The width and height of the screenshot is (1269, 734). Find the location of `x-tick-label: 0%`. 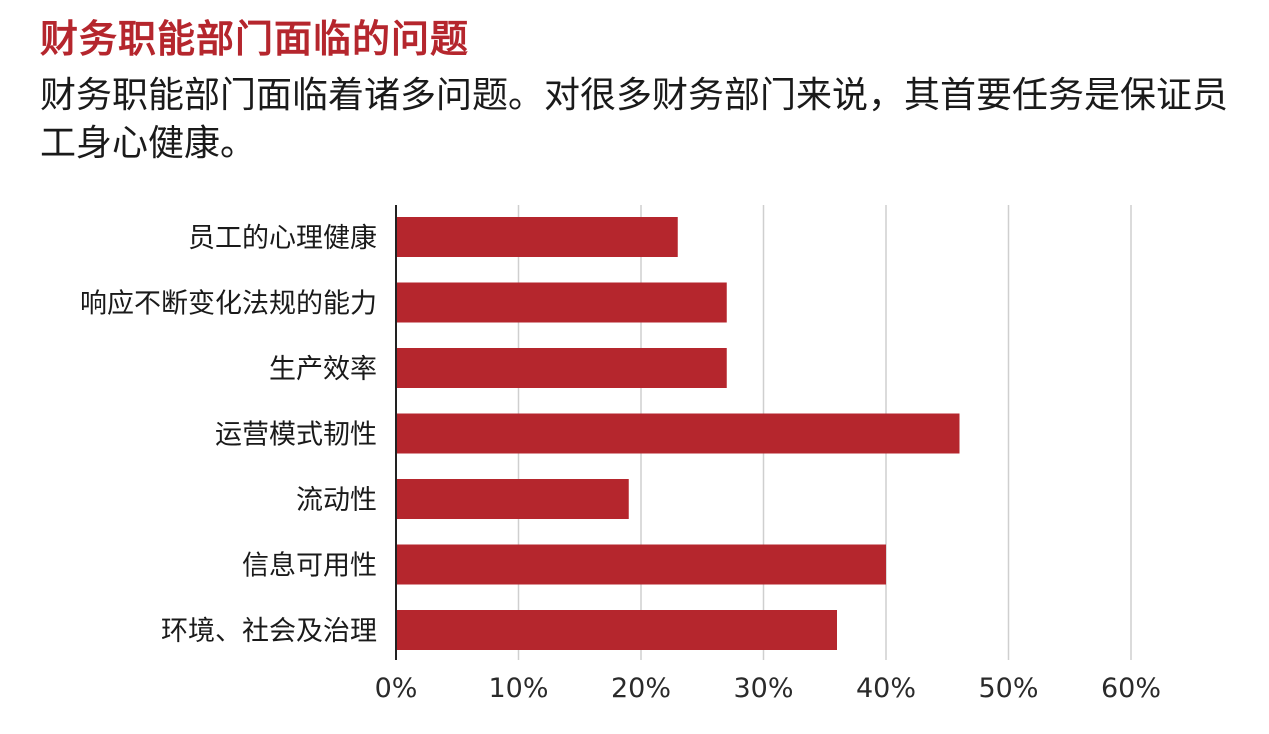

x-tick-label: 0% is located at coordinates (396, 688).